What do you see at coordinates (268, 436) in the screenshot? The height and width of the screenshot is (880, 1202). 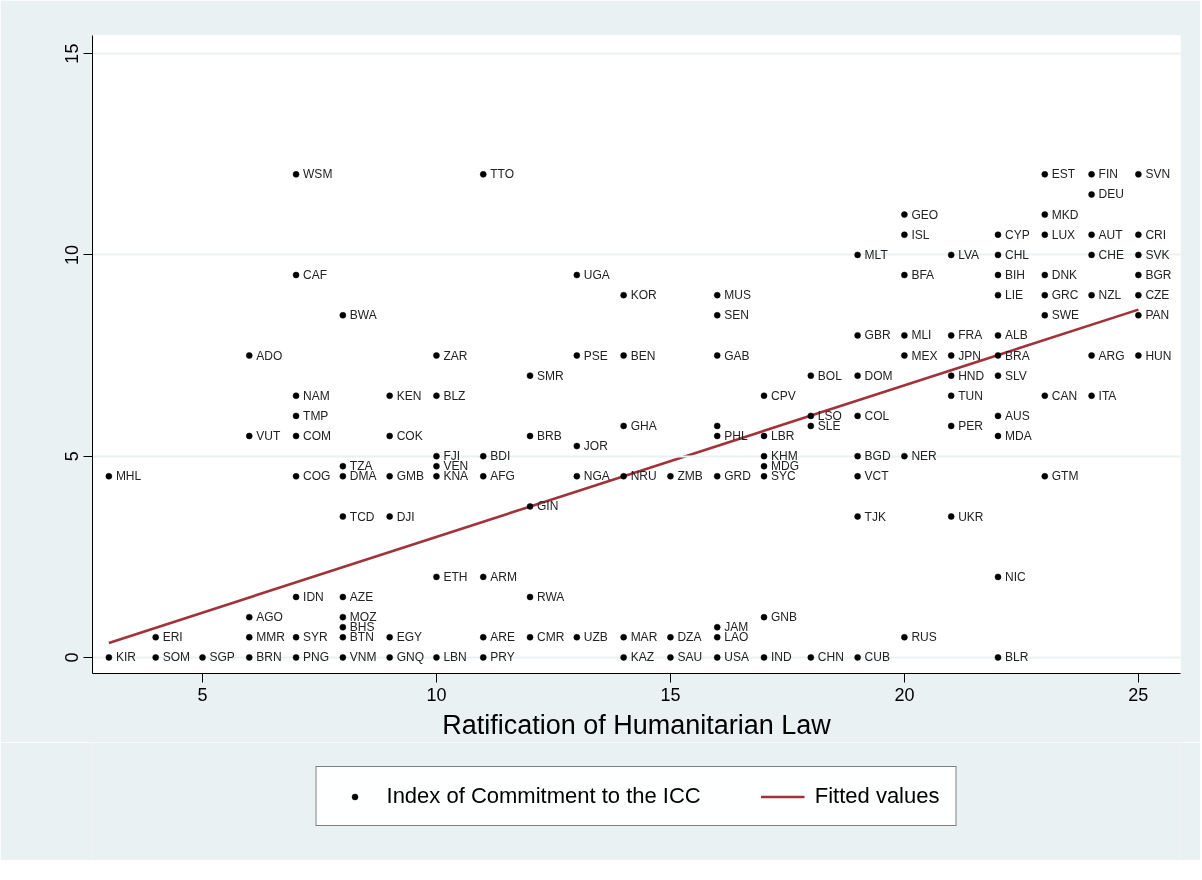 I see `data-label: VUT` at bounding box center [268, 436].